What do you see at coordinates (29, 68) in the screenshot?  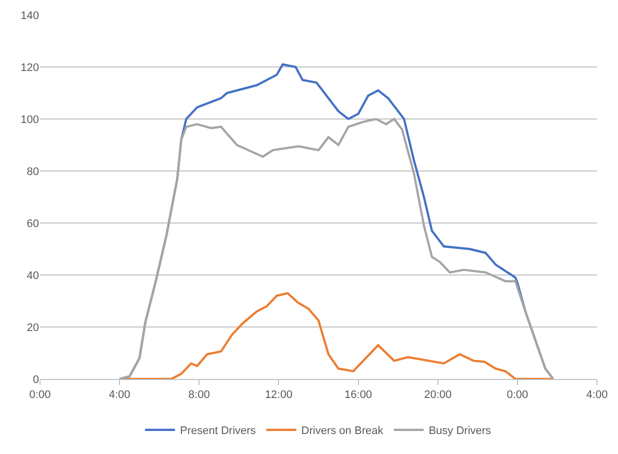 I see `y-tick-label: 120` at bounding box center [29, 68].